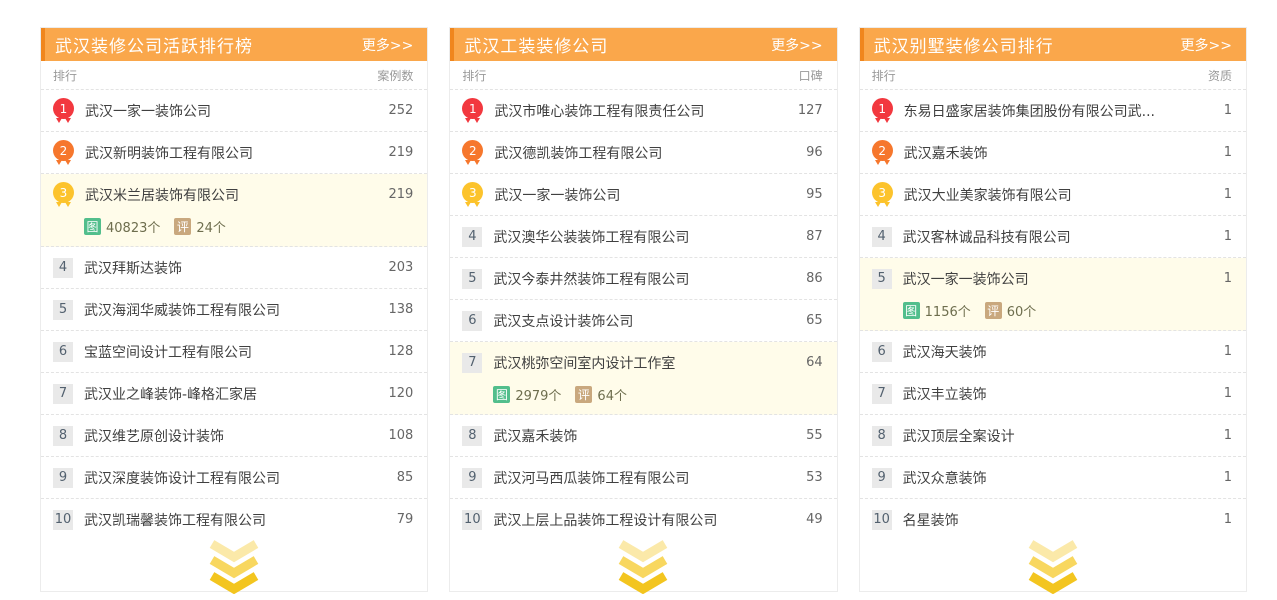  I want to click on reviews-badge-icon: 评, so click(993, 310).